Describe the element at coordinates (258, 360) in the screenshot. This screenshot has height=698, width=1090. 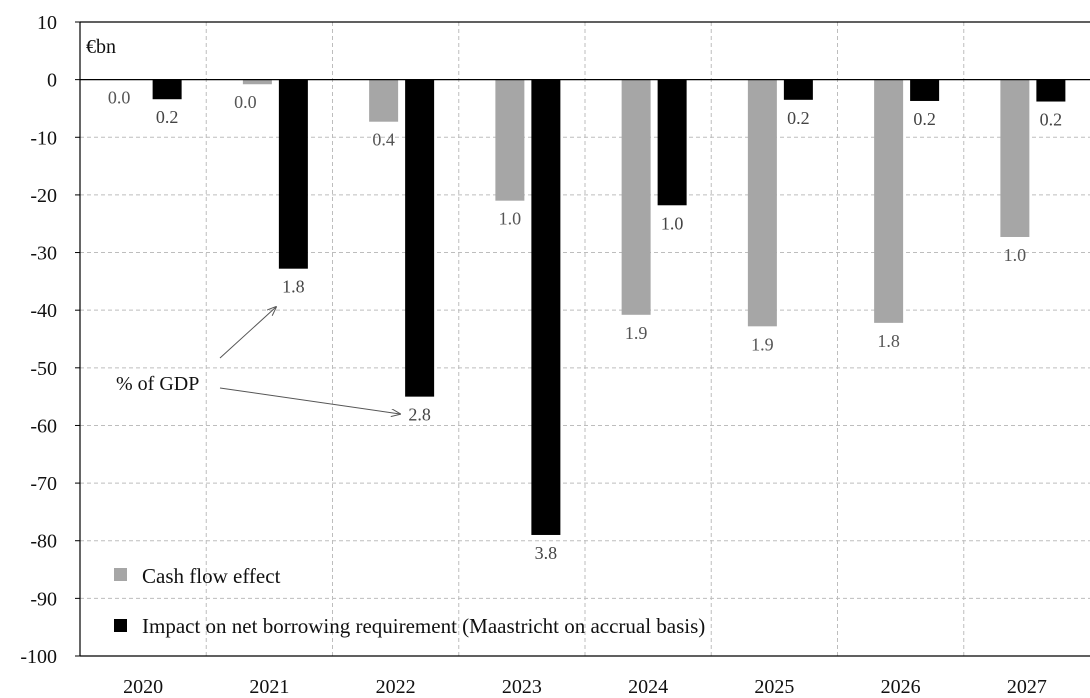
I see `annotation: % of GDP` at that location.